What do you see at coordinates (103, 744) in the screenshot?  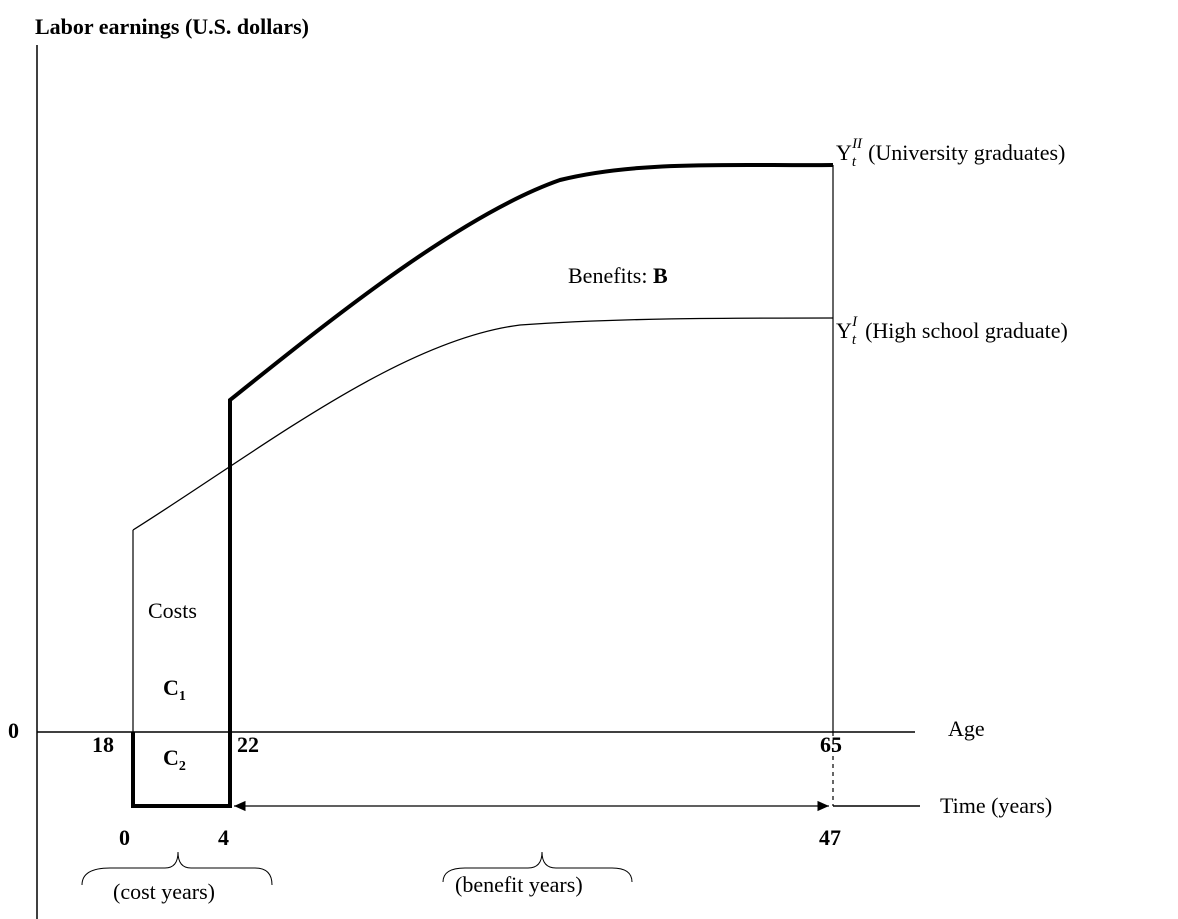 I see `age-tick: 18` at bounding box center [103, 744].